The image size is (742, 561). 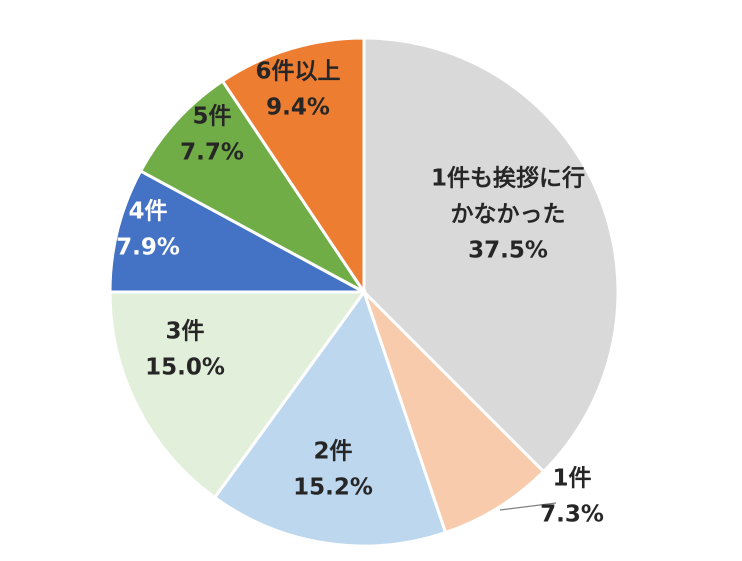 What do you see at coordinates (572, 515) in the screenshot?
I see `slice-value-label-2: 7.3%` at bounding box center [572, 515].